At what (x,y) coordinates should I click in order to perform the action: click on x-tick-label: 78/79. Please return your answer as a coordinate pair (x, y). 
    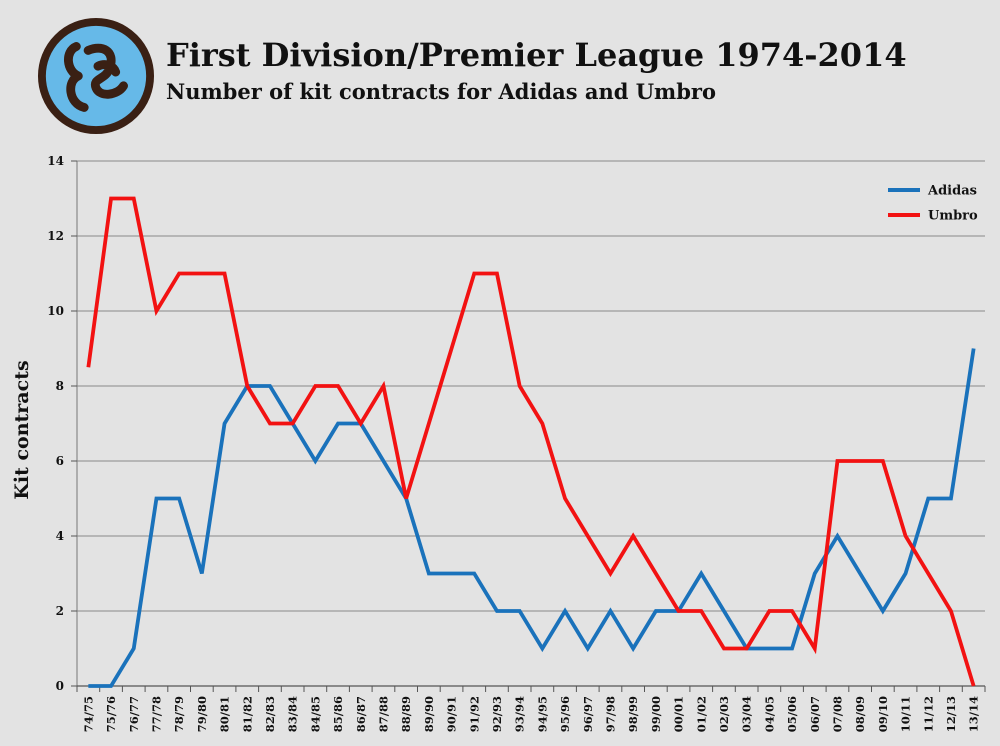
    Looking at the image, I should click on (179, 714).